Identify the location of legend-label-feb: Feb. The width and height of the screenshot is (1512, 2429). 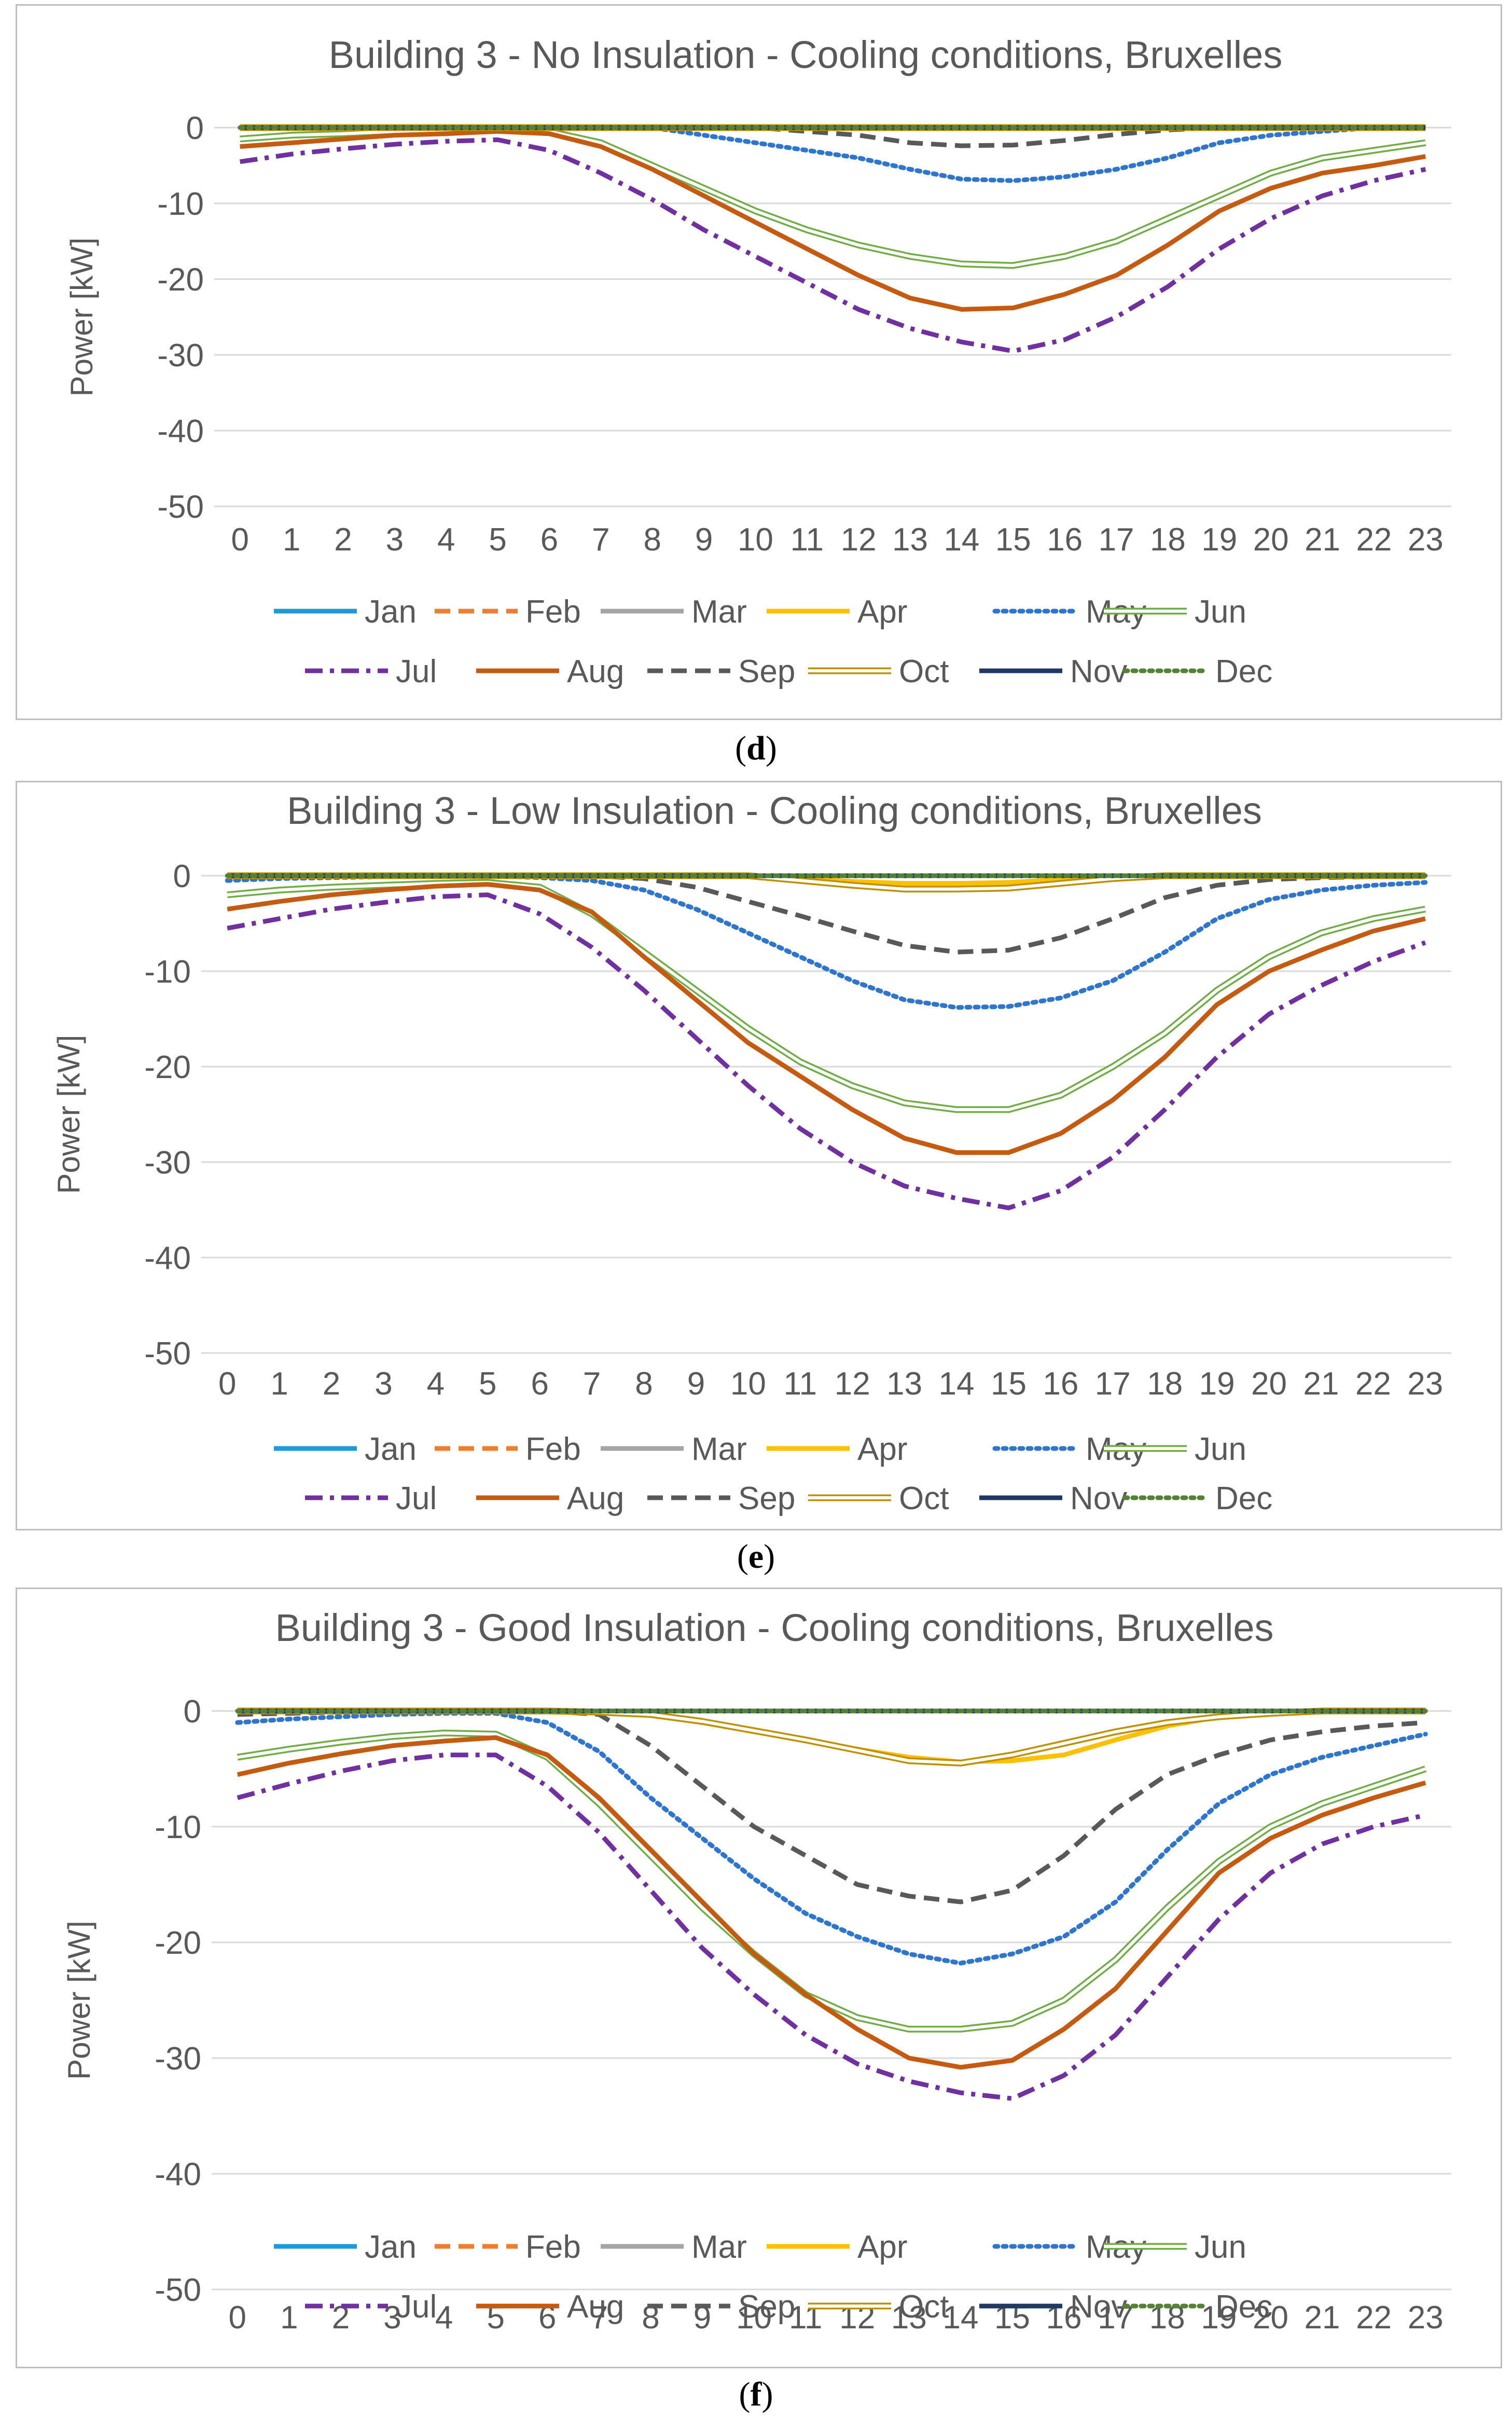
(553, 1449).